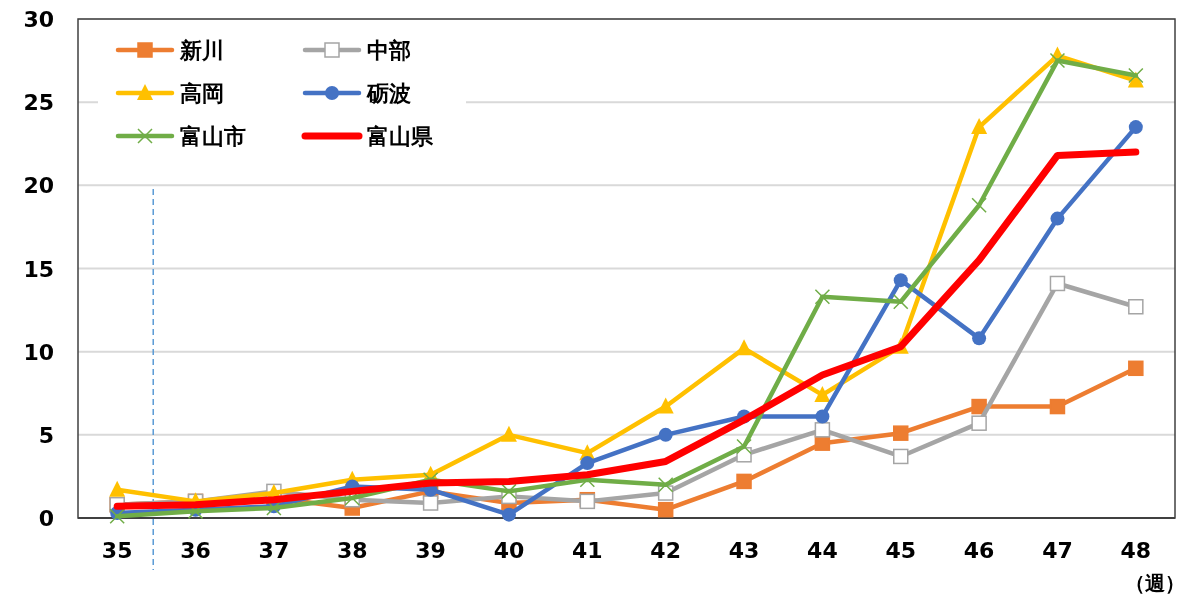 The height and width of the screenshot is (597, 1186). What do you see at coordinates (38, 269) in the screenshot?
I see `y-tick-label: 15` at bounding box center [38, 269].